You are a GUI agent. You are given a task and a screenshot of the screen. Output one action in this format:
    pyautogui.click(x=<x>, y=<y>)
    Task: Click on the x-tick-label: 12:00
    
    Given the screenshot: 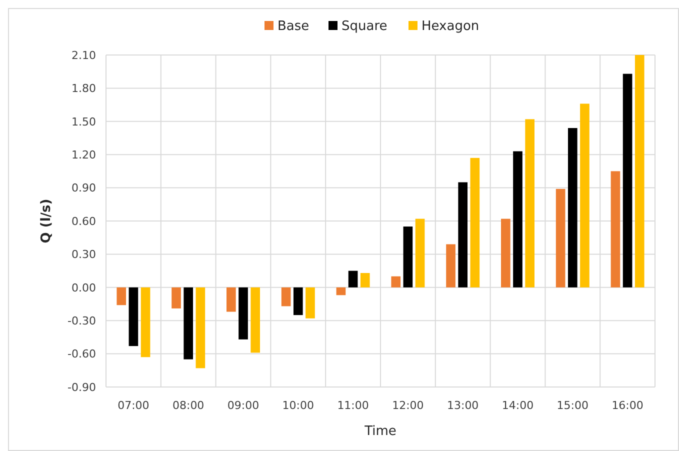 What is the action you would take?
    pyautogui.click(x=408, y=405)
    